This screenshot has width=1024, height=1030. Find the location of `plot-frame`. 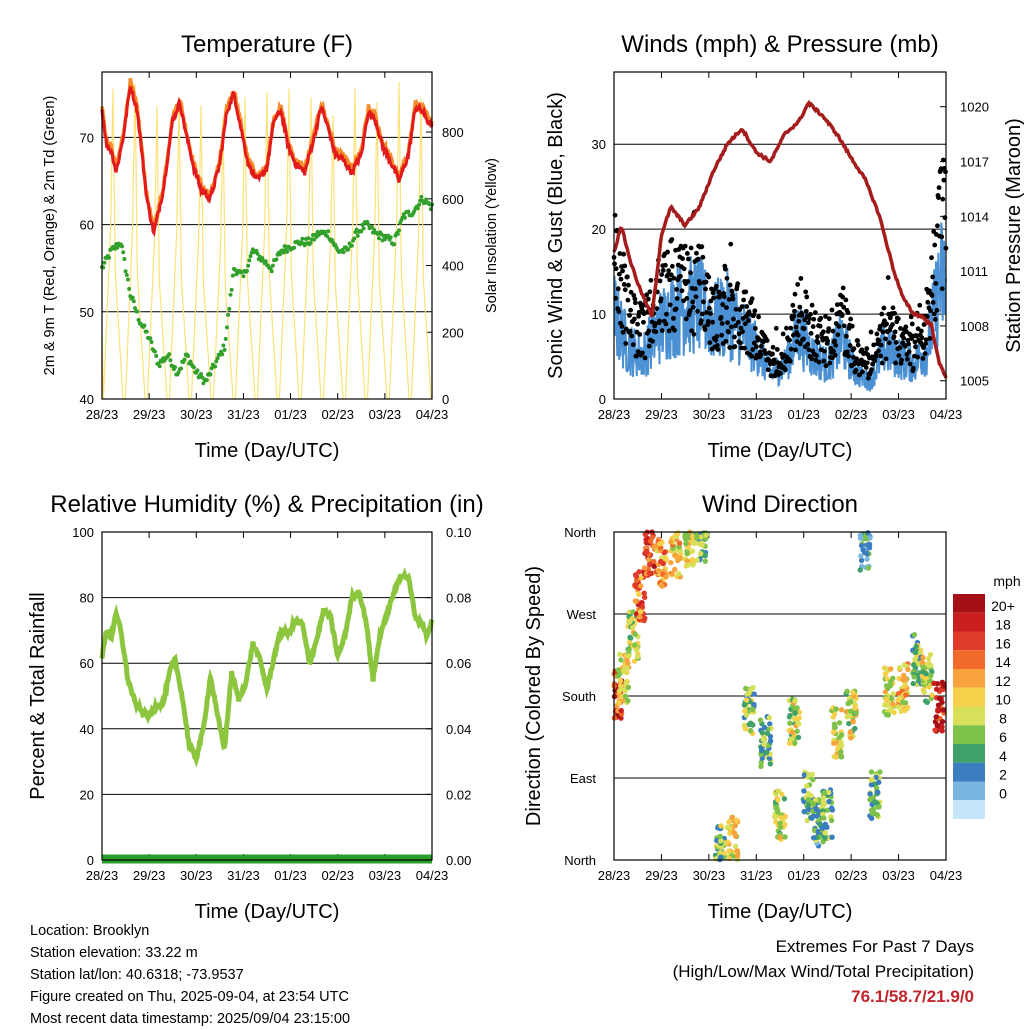

plot-frame is located at coordinates (267, 696).